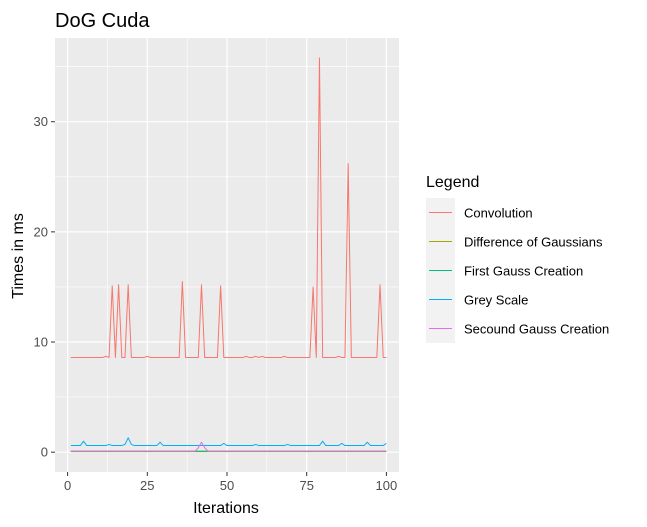  What do you see at coordinates (227, 485) in the screenshot?
I see `x-tick-label: 50` at bounding box center [227, 485].